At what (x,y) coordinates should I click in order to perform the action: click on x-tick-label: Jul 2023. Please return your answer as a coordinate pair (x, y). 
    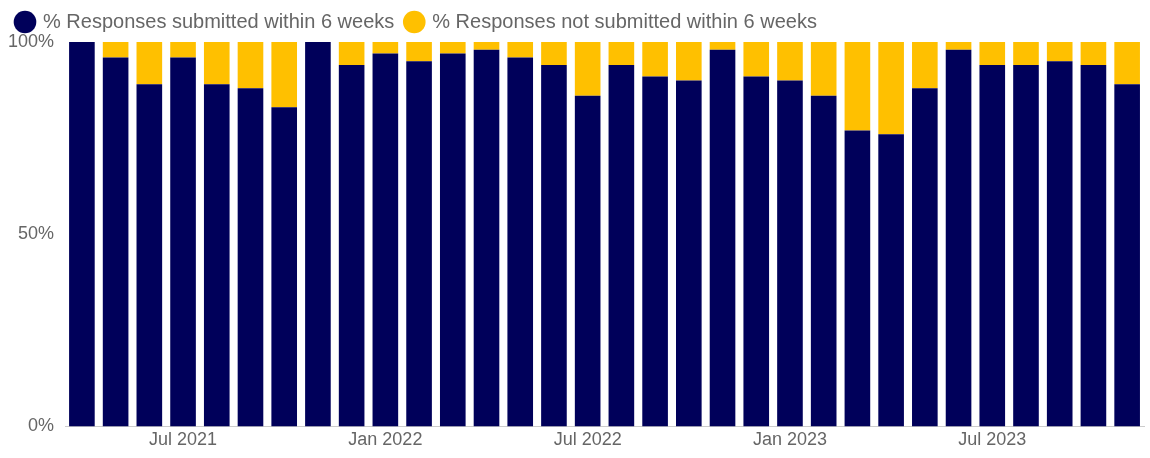
    Looking at the image, I should click on (992, 439).